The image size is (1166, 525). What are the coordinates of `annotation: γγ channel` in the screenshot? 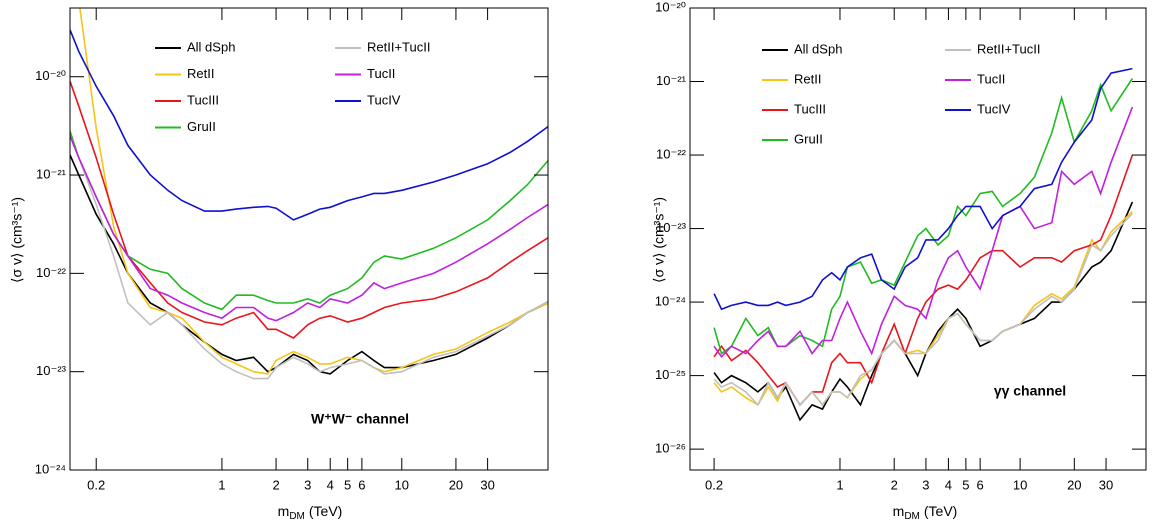 It's located at (1030, 391).